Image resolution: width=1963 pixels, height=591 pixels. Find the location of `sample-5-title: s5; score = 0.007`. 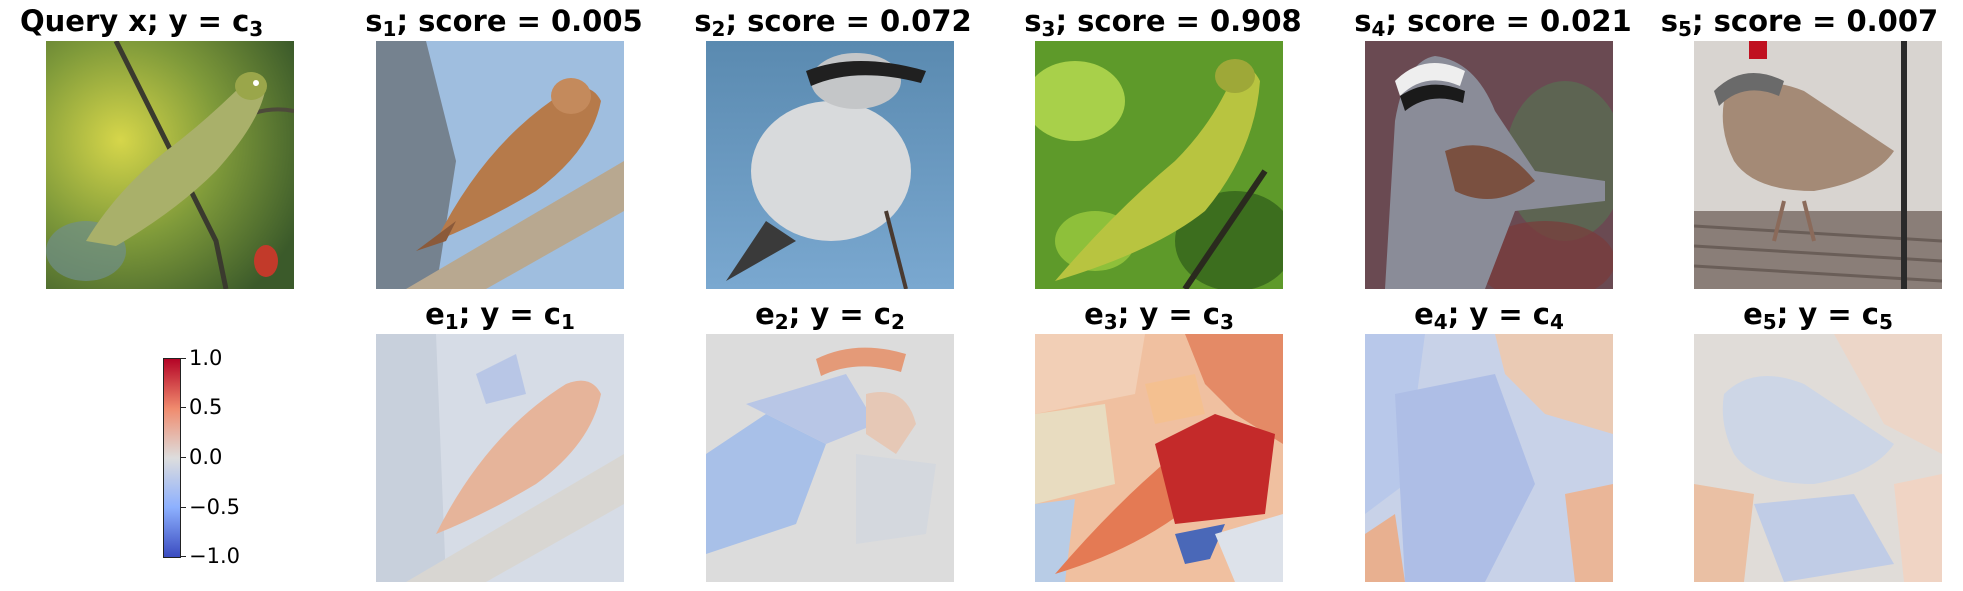

sample-5-title: s5; score = 0.007 is located at coordinates (1799, 22).